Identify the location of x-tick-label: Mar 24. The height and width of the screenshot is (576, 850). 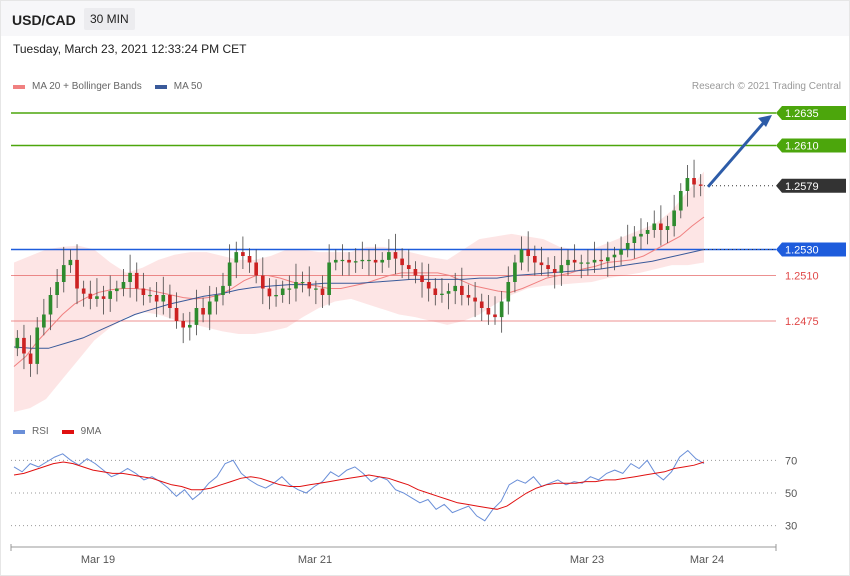
(707, 560).